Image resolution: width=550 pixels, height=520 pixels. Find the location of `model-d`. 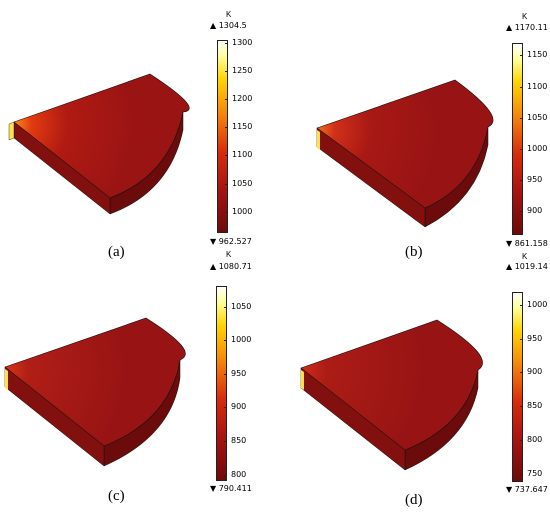

model-d is located at coordinates (391, 395).